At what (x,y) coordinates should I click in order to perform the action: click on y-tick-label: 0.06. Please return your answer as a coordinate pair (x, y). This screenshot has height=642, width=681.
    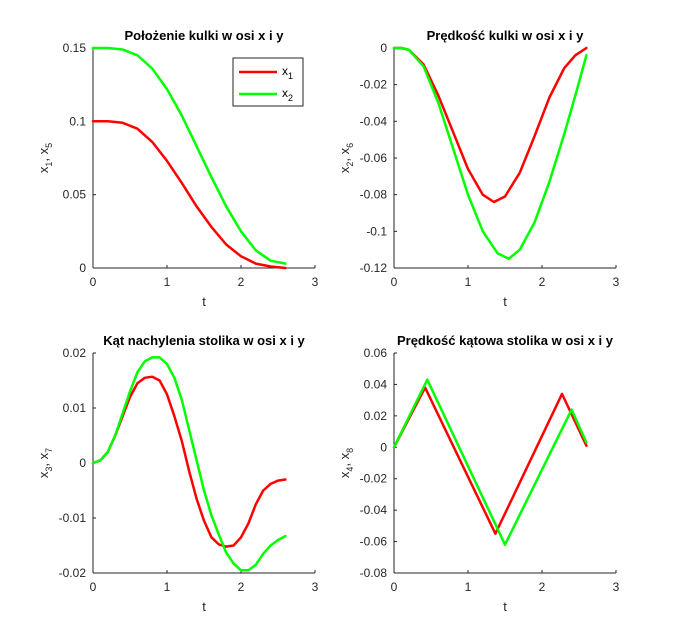
    Looking at the image, I should click on (376, 353).